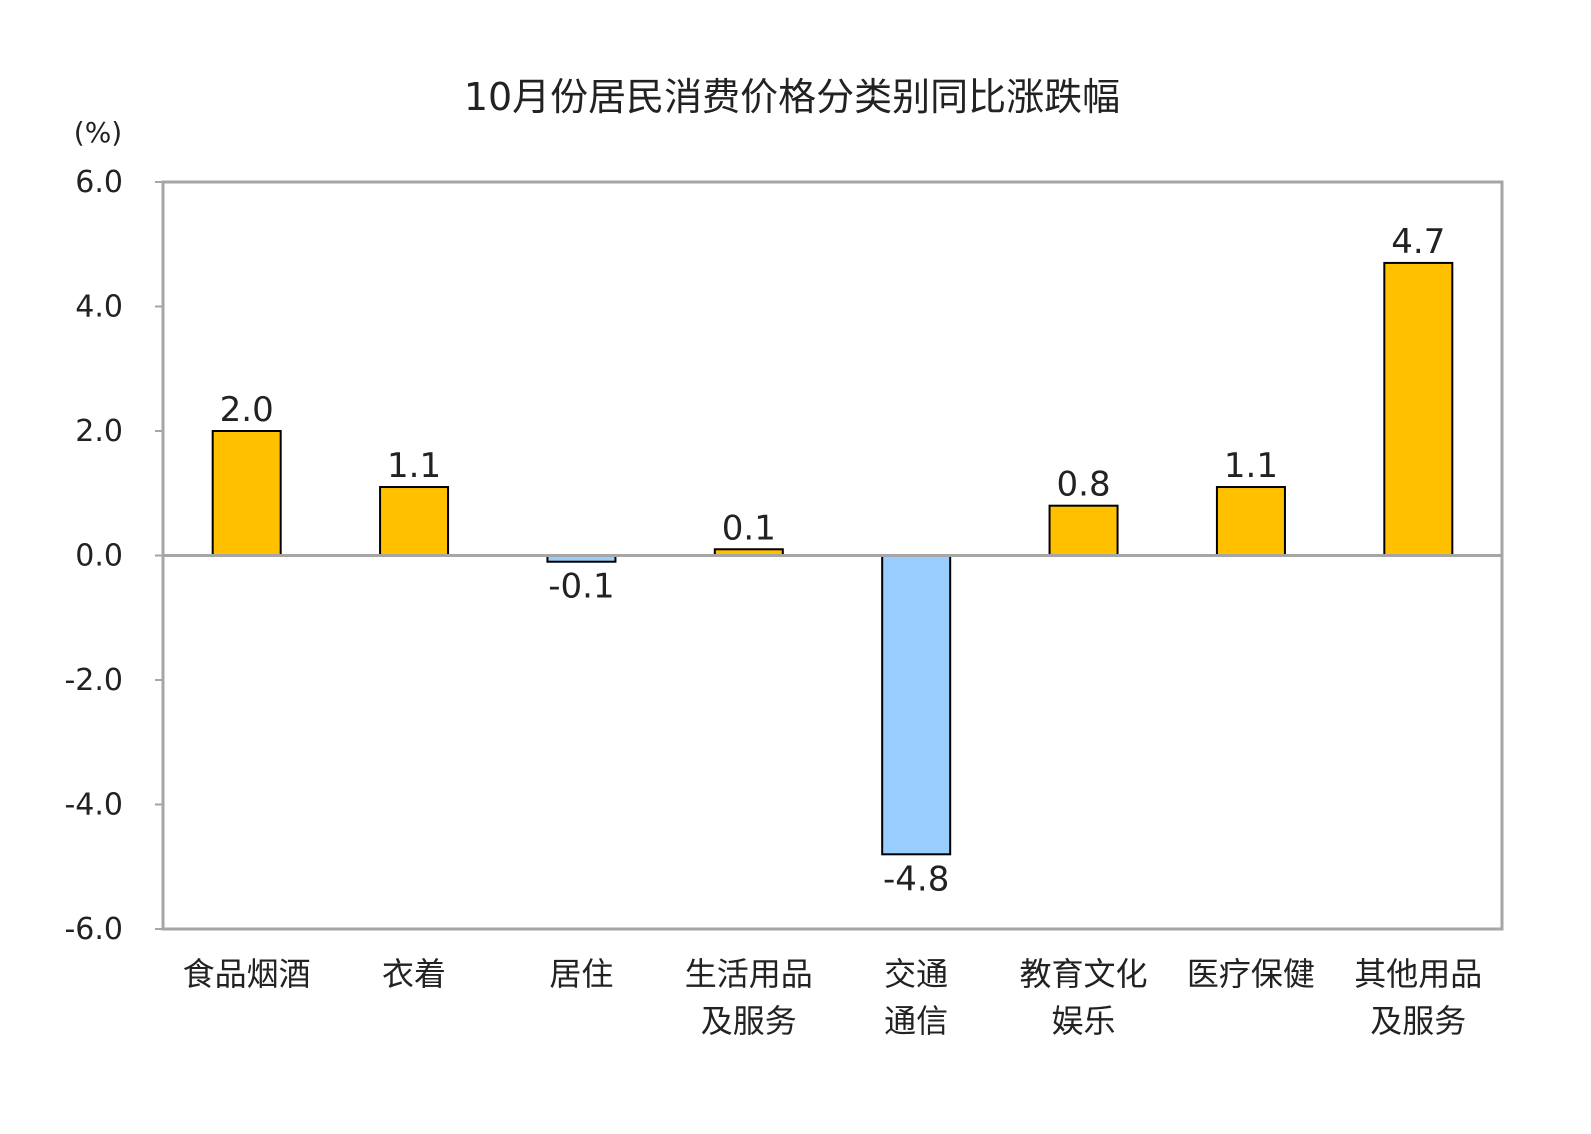 This screenshot has height=1134, width=1591. What do you see at coordinates (749, 528) in the screenshot?
I see `data-label: 0.1` at bounding box center [749, 528].